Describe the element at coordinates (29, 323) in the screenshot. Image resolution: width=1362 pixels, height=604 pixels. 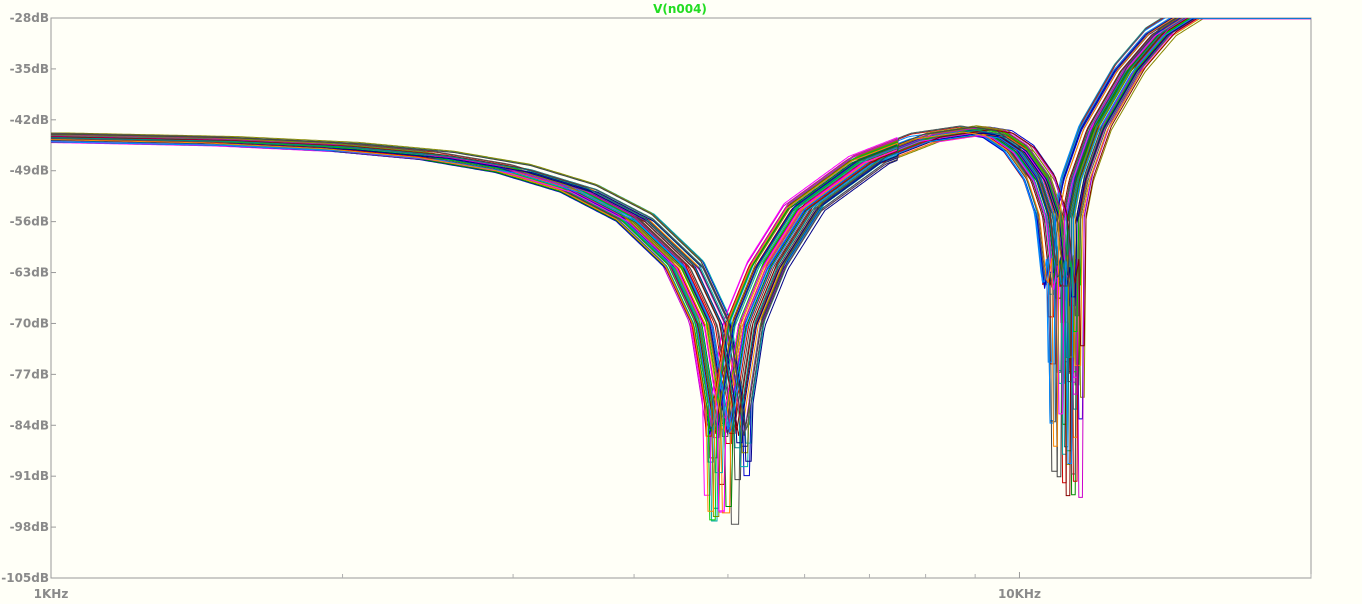
I see `y-tick-label: -70dB` at that location.